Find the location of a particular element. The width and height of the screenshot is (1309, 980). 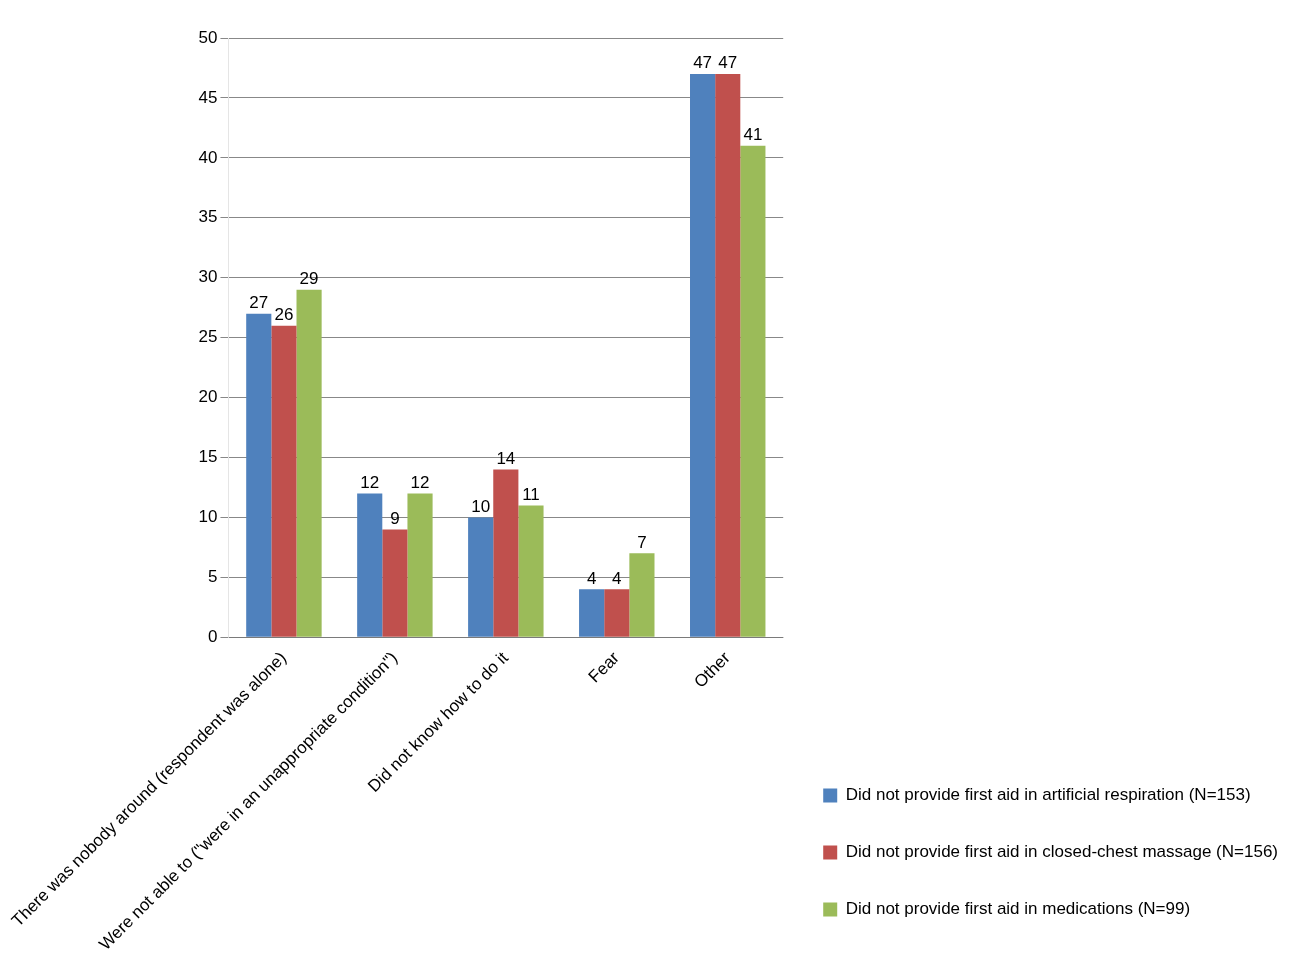

data-label: 9 is located at coordinates (395, 518).